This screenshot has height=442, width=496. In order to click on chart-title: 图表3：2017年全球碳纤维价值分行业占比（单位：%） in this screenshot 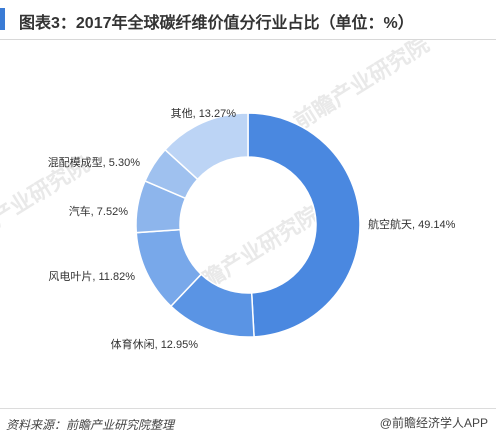, I will do `click(216, 23)`.